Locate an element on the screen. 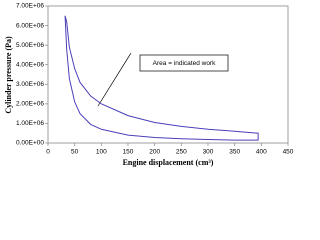 This screenshot has width=320, height=240. x-tick-label: 100 is located at coordinates (101, 152).